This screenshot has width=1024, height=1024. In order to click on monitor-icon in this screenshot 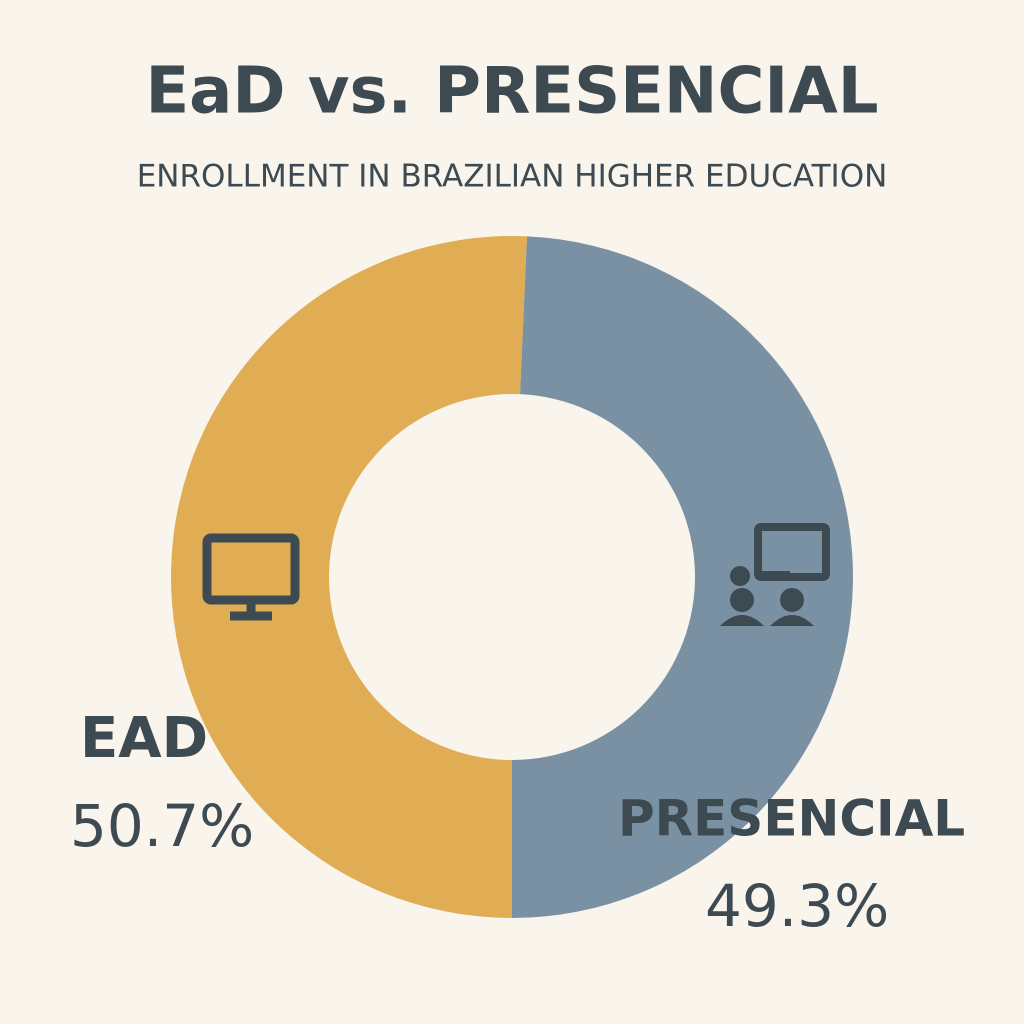, I will do `click(251, 577)`.